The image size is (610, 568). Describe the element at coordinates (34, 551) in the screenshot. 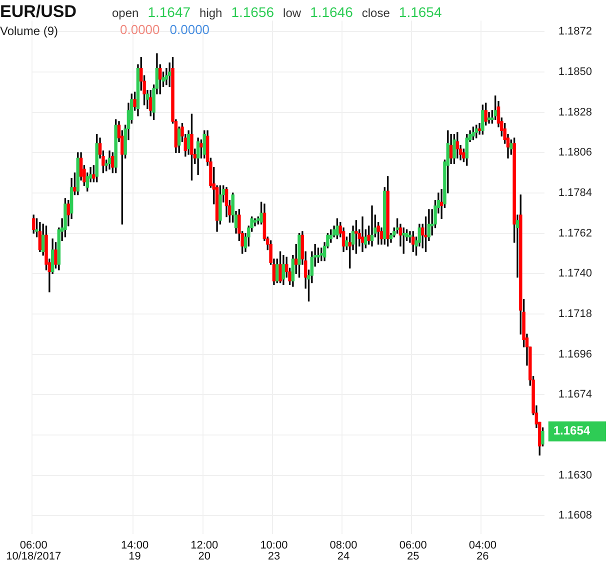

I see `x-tick-label: 06:00 10/18/2017` at that location.